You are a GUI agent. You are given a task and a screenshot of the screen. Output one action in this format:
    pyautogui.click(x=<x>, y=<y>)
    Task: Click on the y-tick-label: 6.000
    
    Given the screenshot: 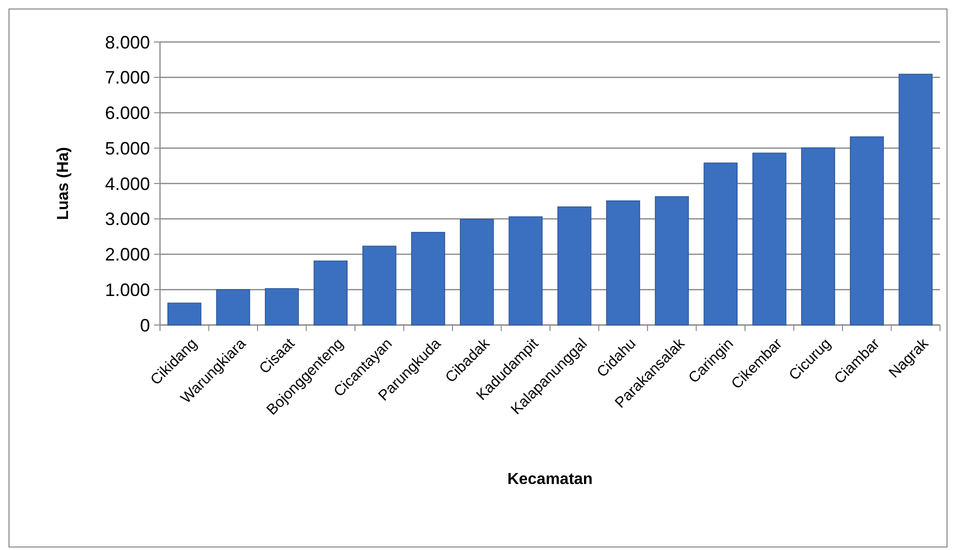 What is the action you would take?
    pyautogui.click(x=127, y=113)
    